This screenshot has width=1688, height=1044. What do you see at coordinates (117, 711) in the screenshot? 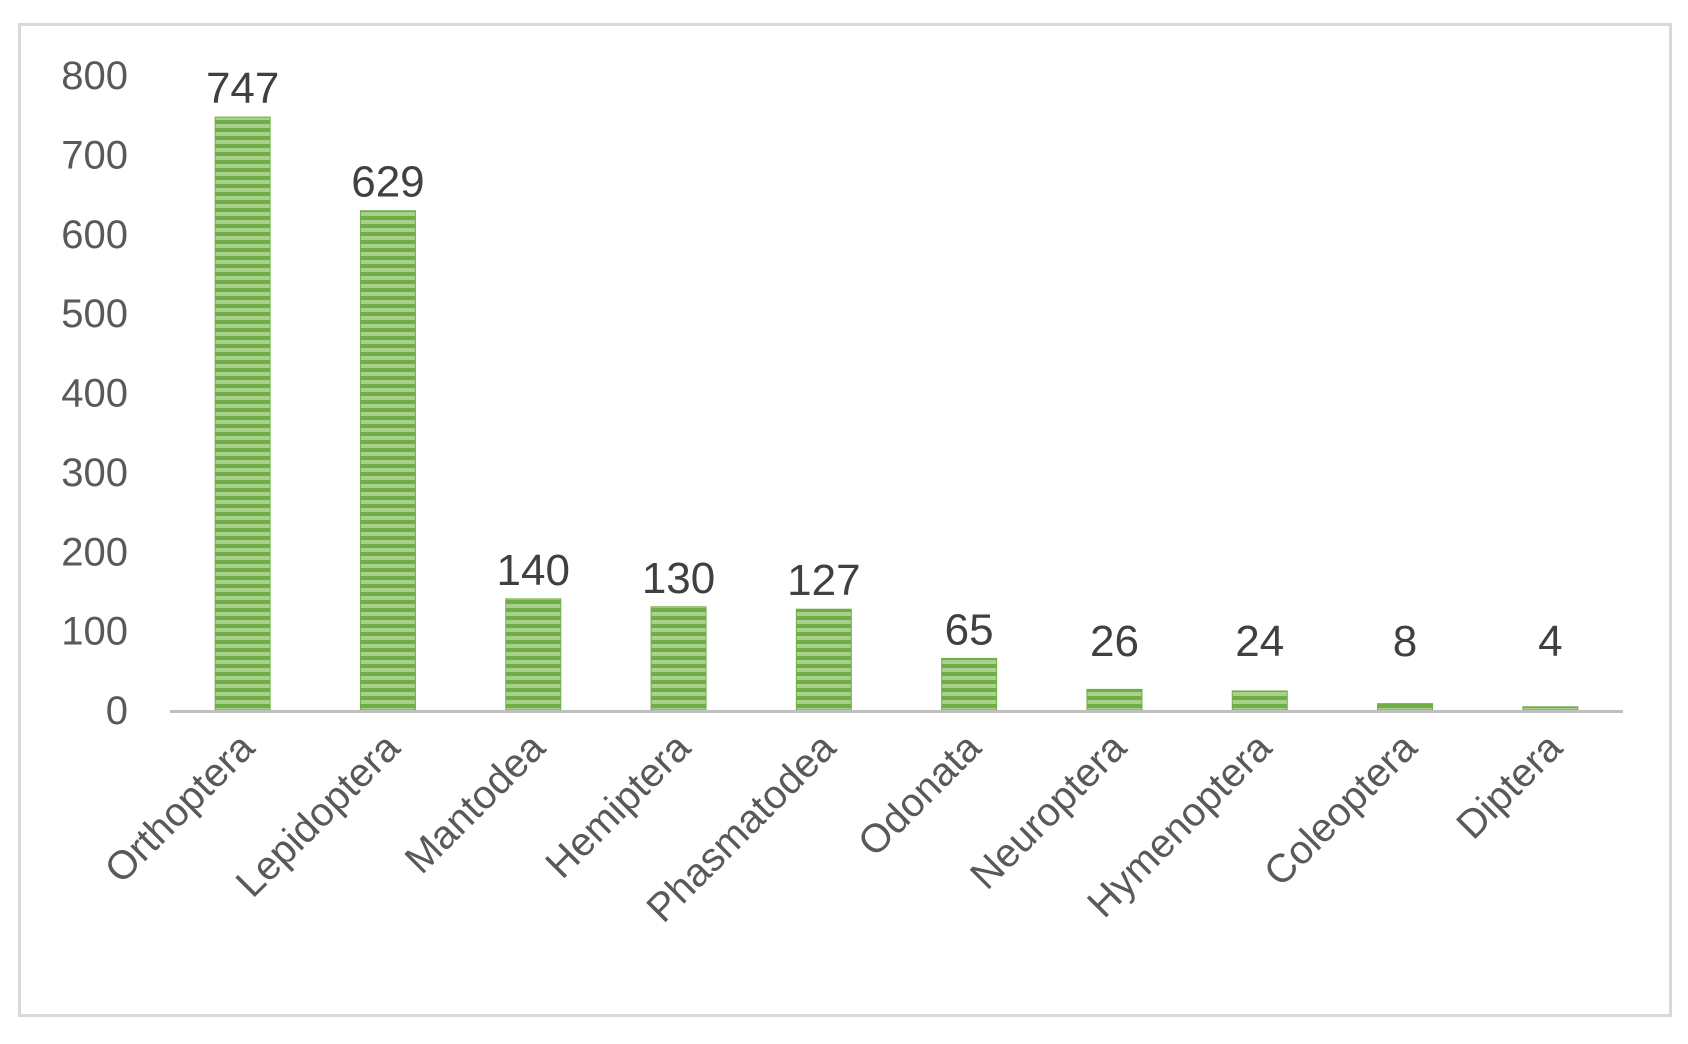
I see `y-tick-label: 0` at bounding box center [117, 711].